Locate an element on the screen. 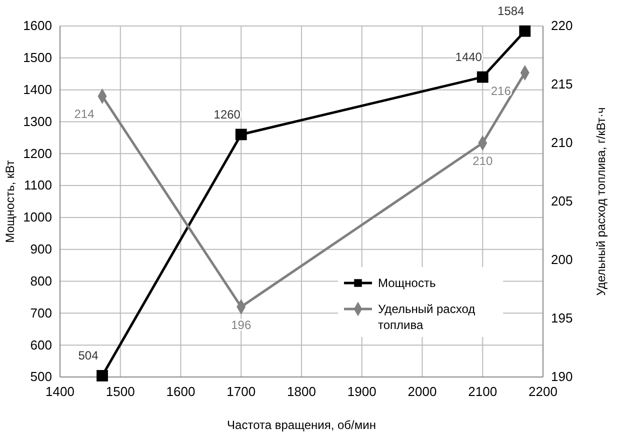  x-tick-label: 2000 is located at coordinates (422, 392).